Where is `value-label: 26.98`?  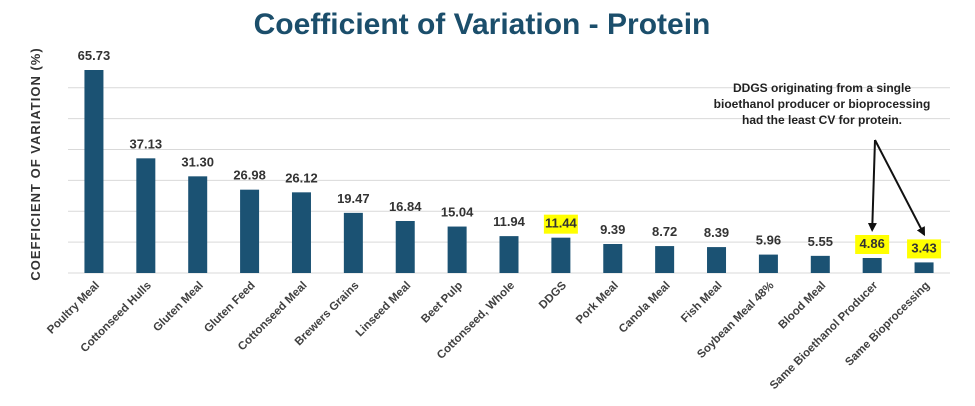 value-label: 26.98 is located at coordinates (249, 175).